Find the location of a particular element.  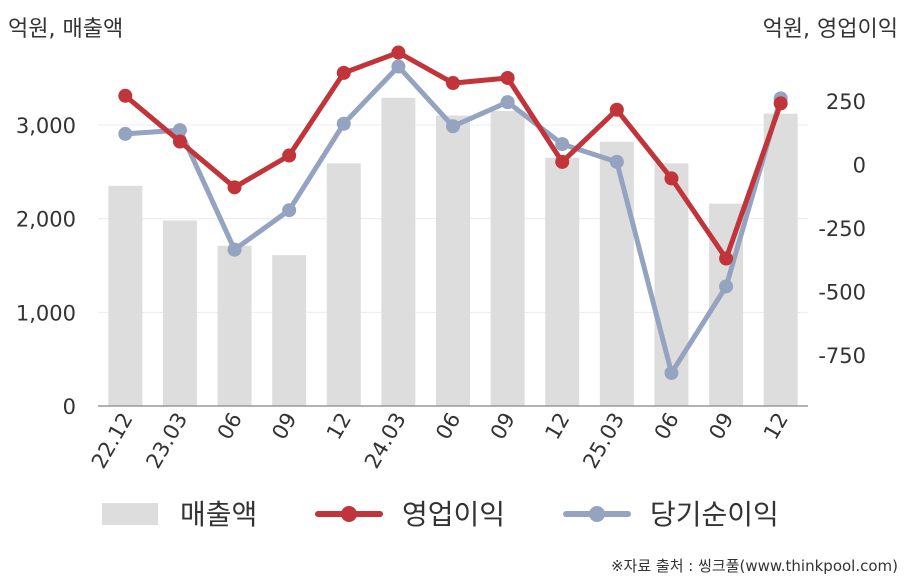

x-axis-ticks: 22.12 23.03 06 09 12 24.03 06 09 12 25.03 06 09 12 is located at coordinates (440, 441).